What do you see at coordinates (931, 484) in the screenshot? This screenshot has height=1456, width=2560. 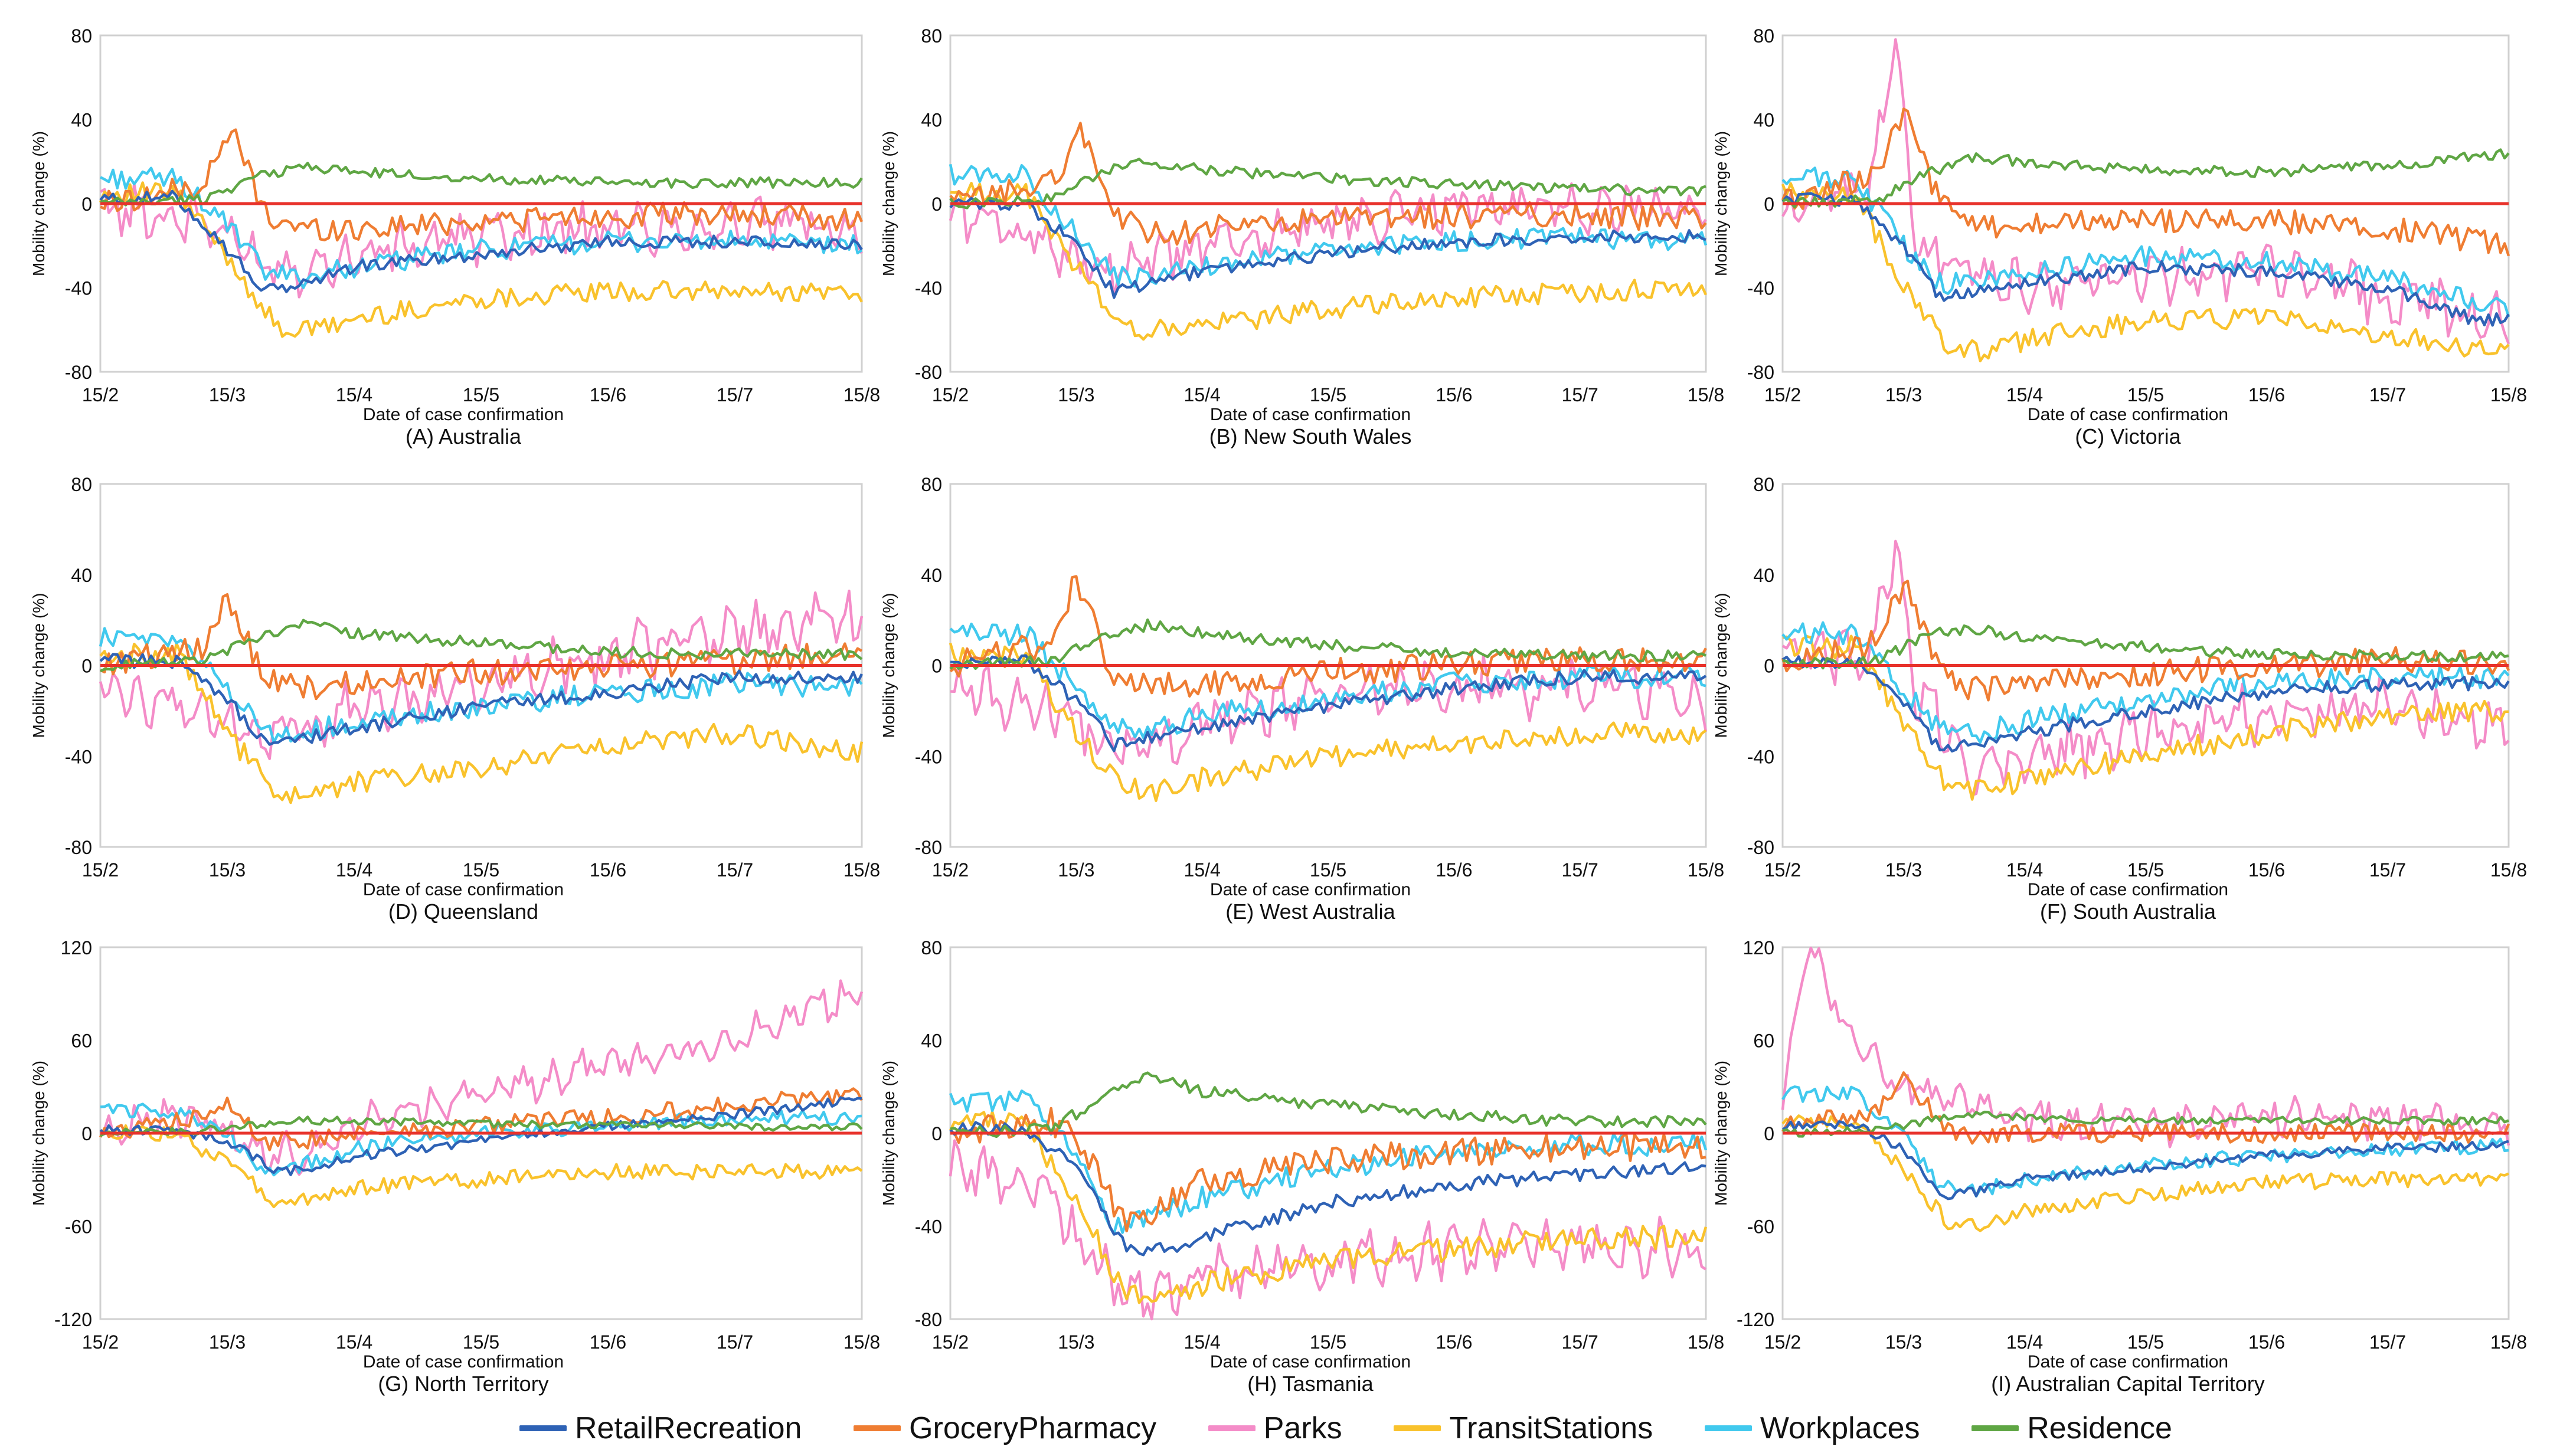 I see `y-tick-e-4: 80` at bounding box center [931, 484].